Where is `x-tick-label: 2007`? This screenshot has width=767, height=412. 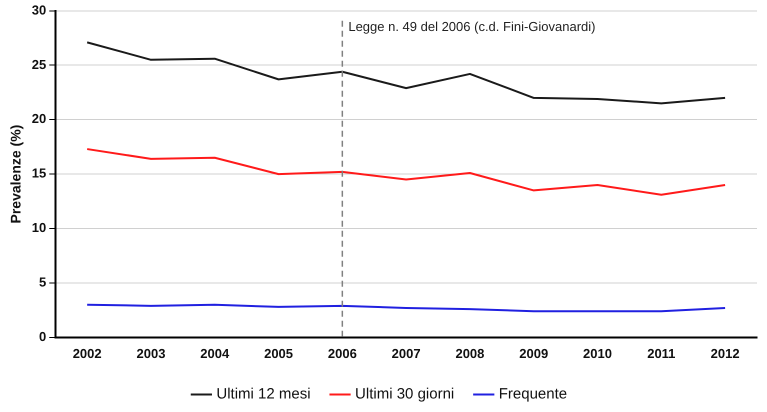 x-tick-label: 2007 is located at coordinates (406, 353).